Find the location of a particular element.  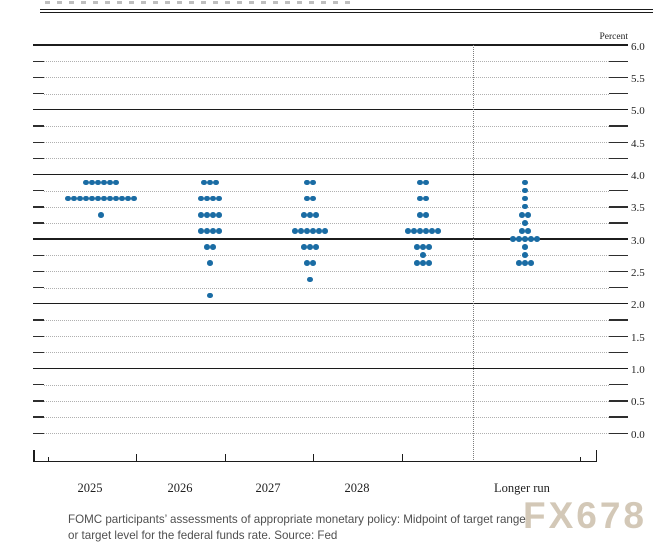

x-axis-left-corner-tick is located at coordinates (34, 456).